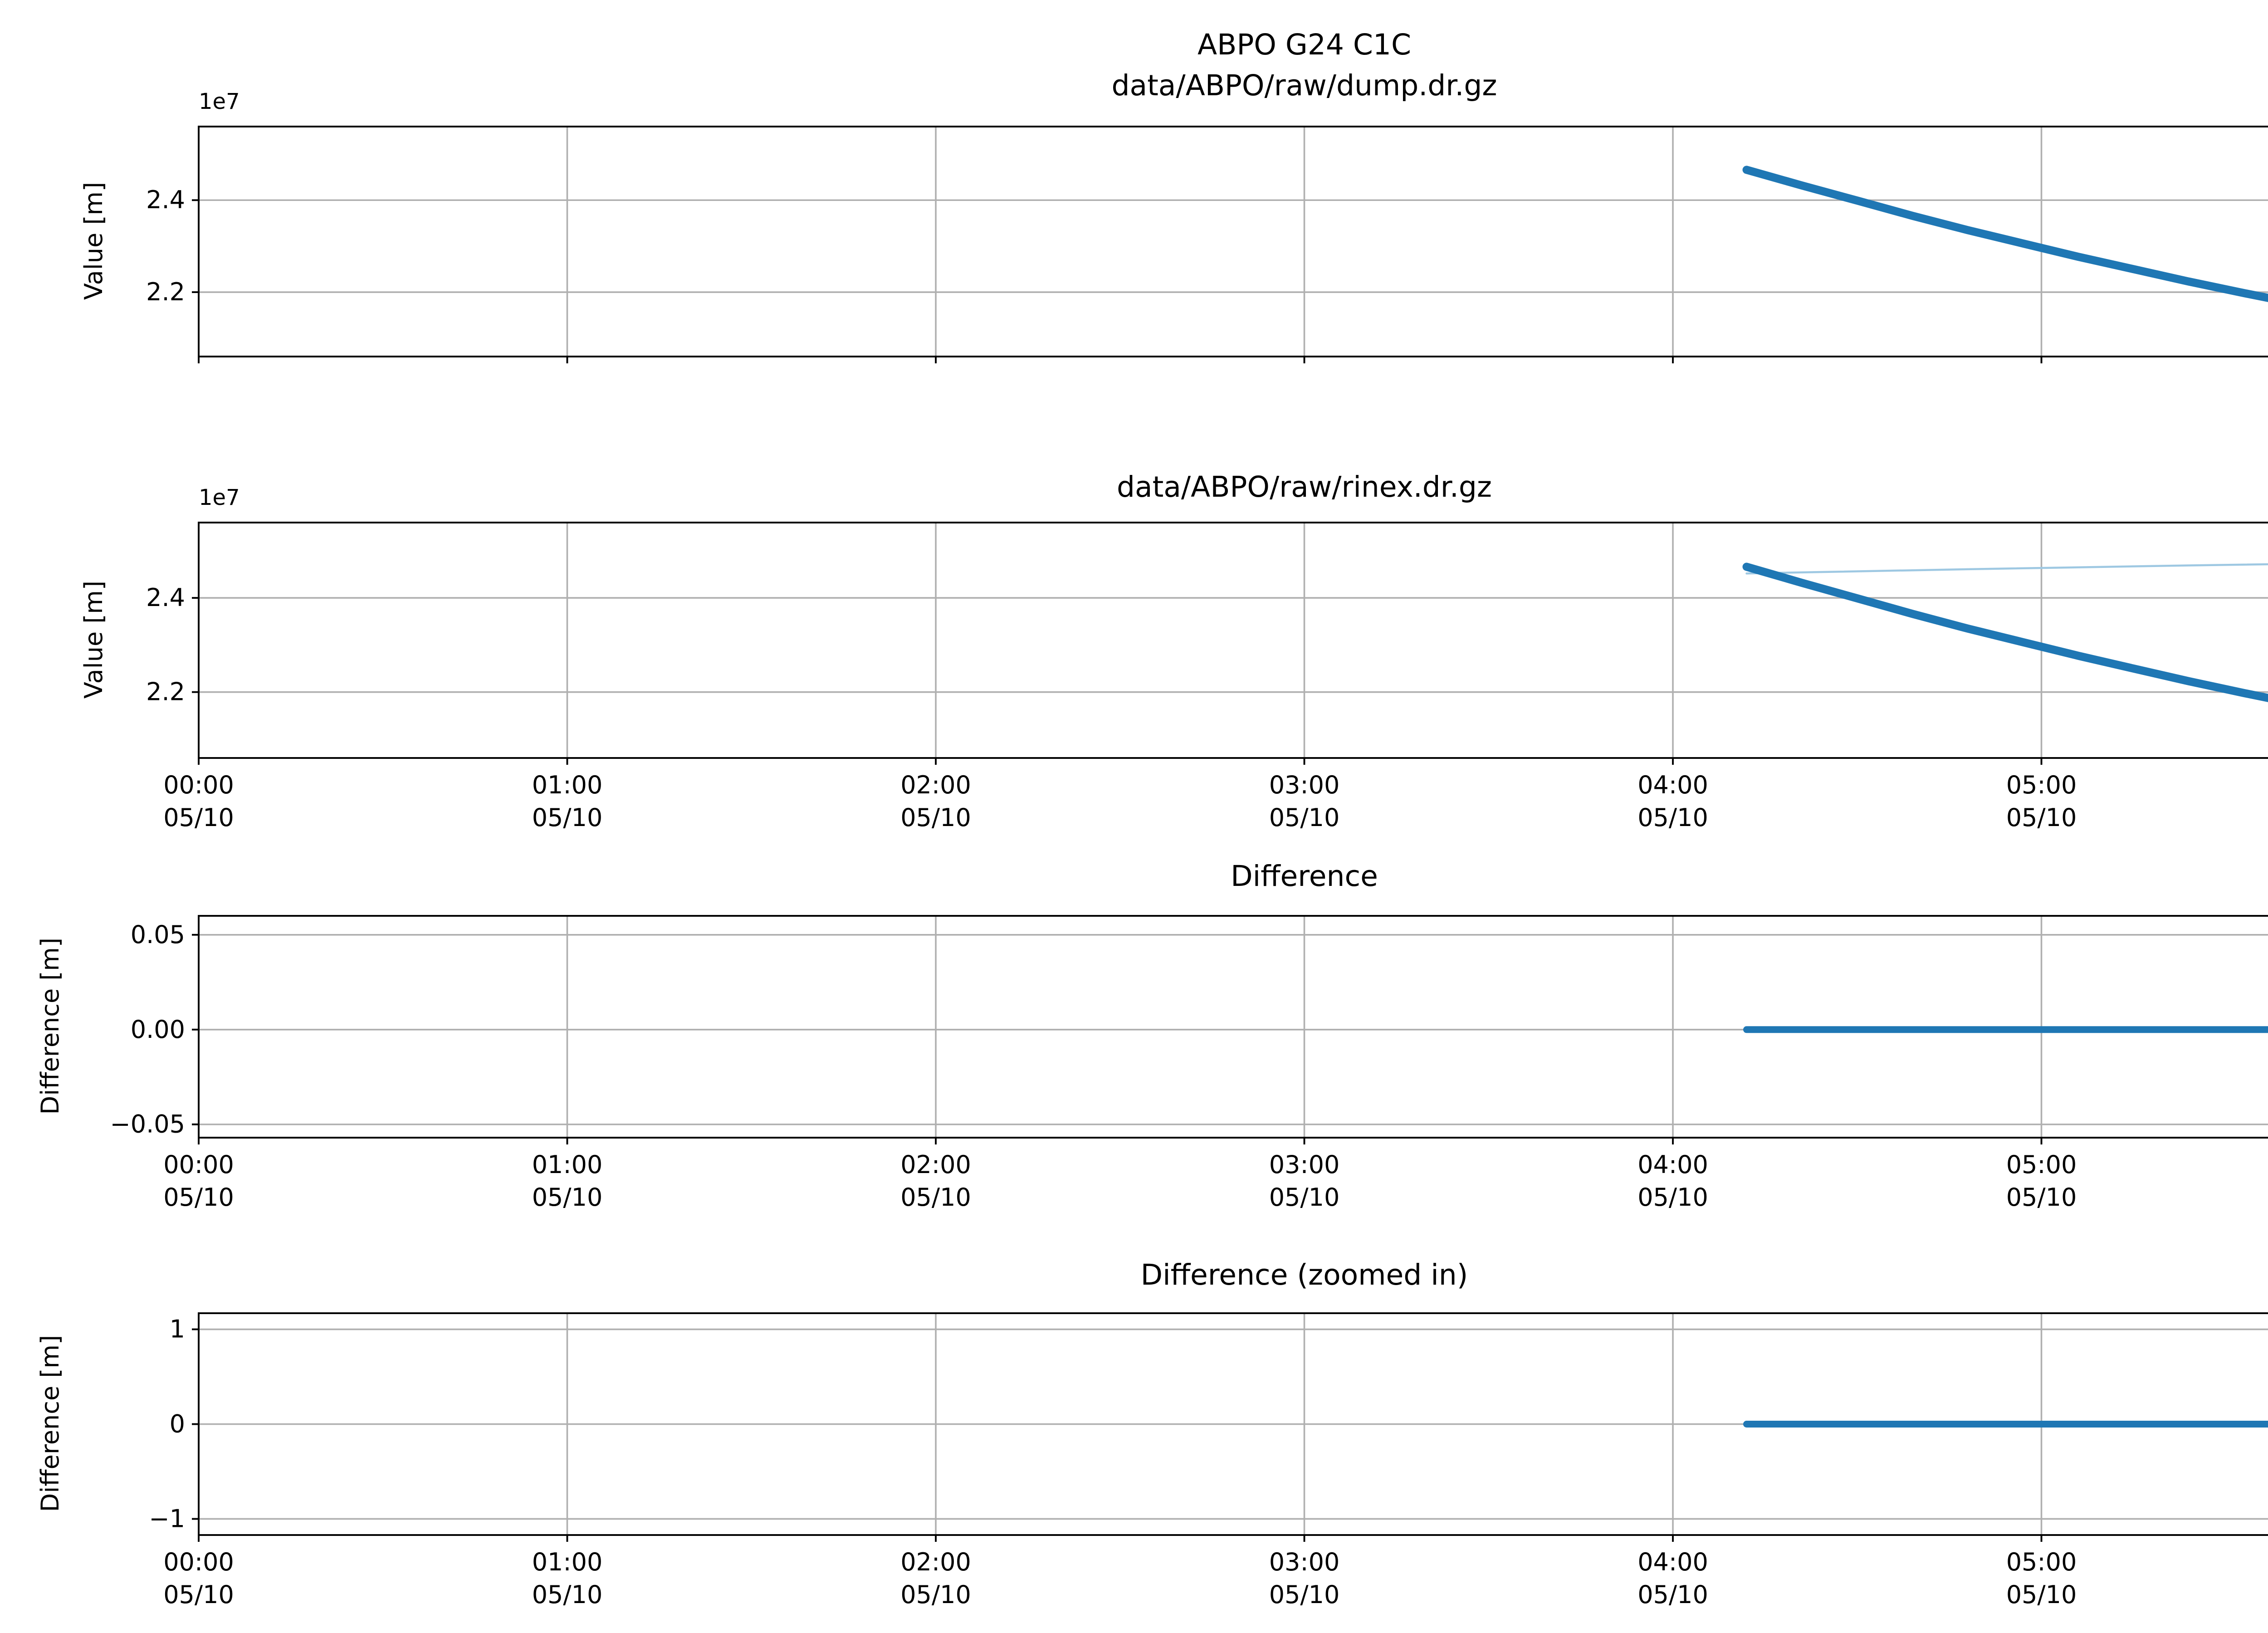 The height and width of the screenshot is (1633, 2268). I want to click on series-dump-value, so click(2005, 234).